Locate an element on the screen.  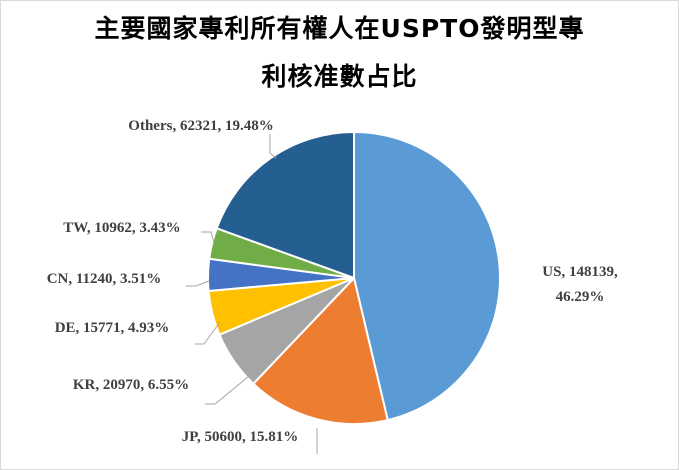
pie-leader-lines is located at coordinates (252, 294).